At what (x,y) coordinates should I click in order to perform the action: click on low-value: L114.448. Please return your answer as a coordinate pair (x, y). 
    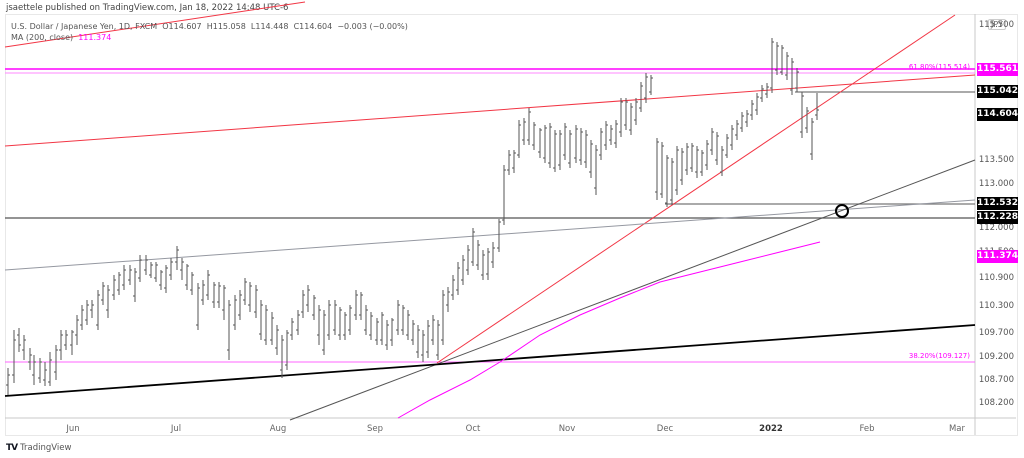
    Looking at the image, I should click on (269, 26).